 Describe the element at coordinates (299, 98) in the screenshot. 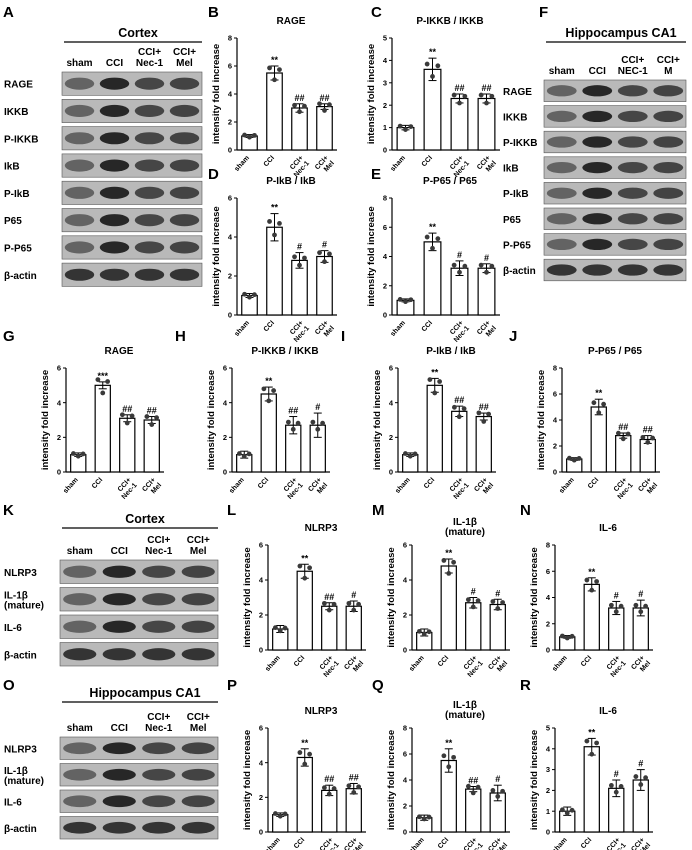

I see `significance-marker: ##` at that location.